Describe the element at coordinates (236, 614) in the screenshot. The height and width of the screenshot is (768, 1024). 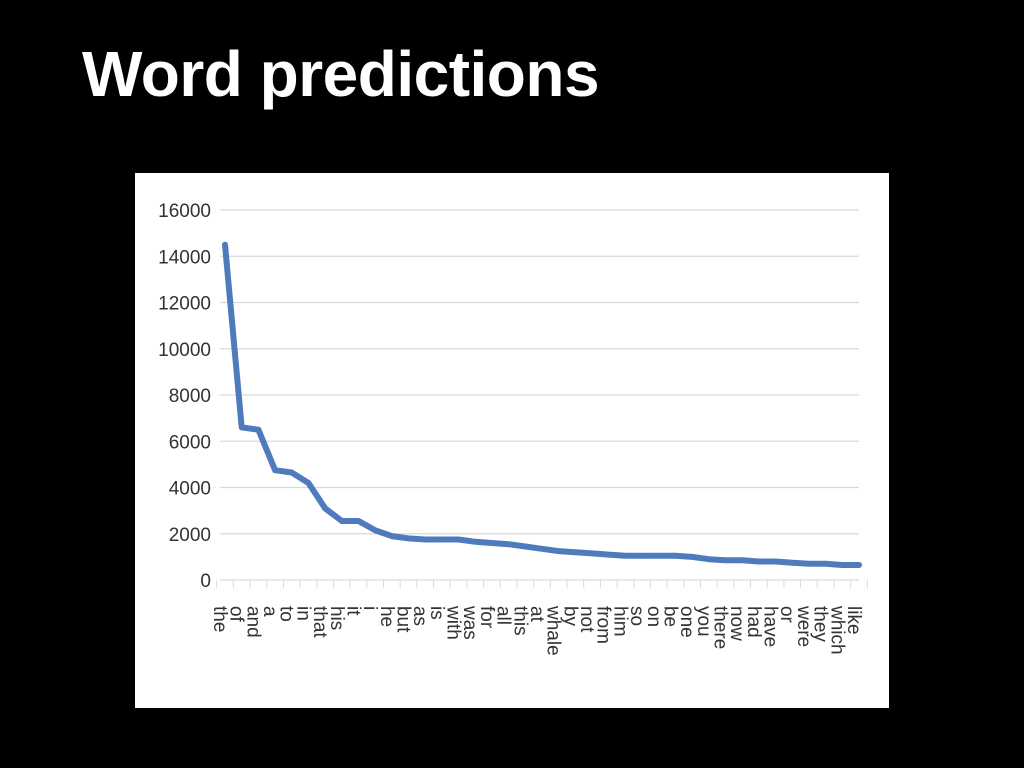
I see `x-tick-label-of: of` at that location.